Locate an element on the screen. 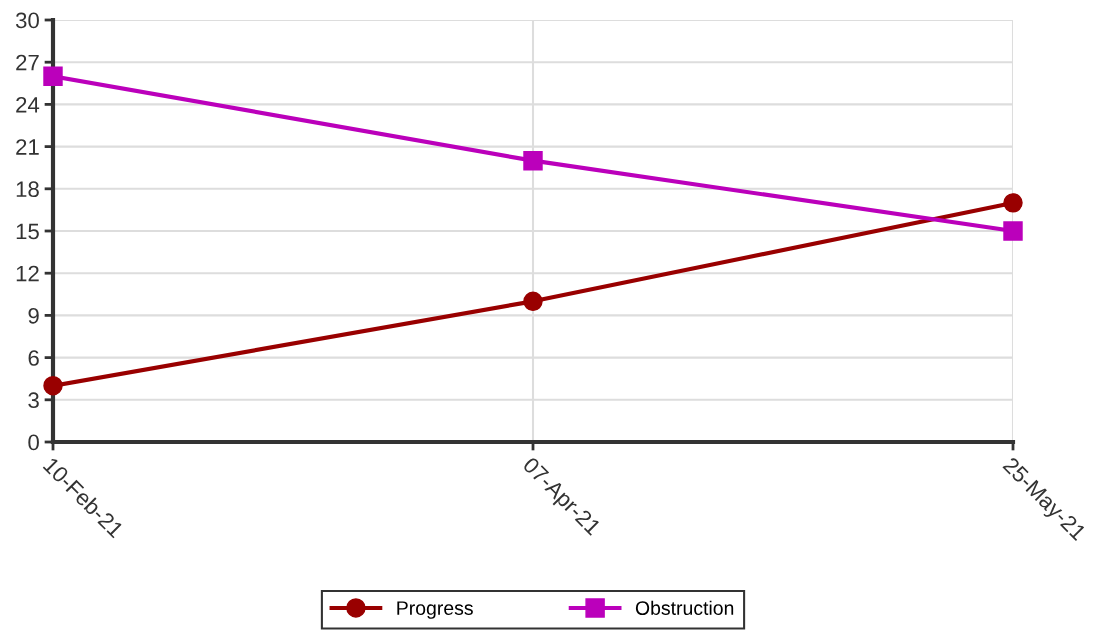  y-tick-label: 30 is located at coordinates (27, 20).